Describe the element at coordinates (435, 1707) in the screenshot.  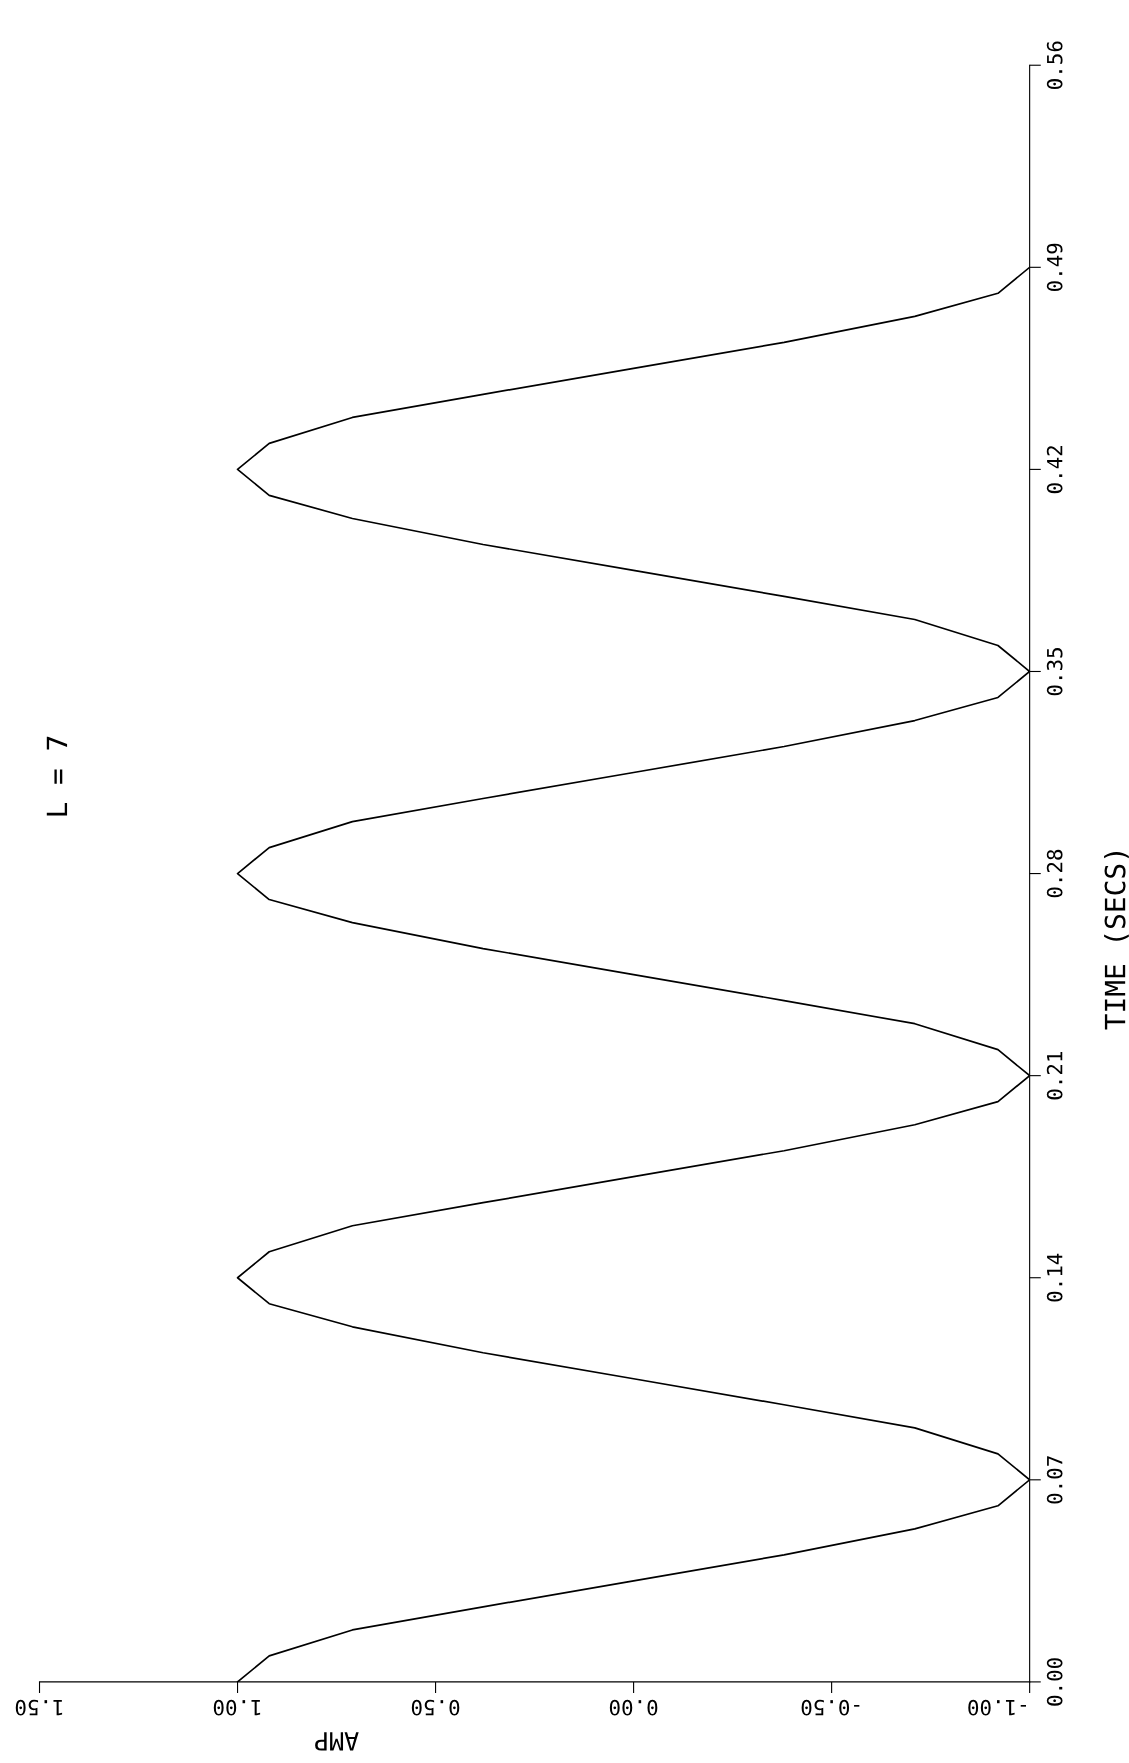
I see `x-tick-label: 0.50` at that location.